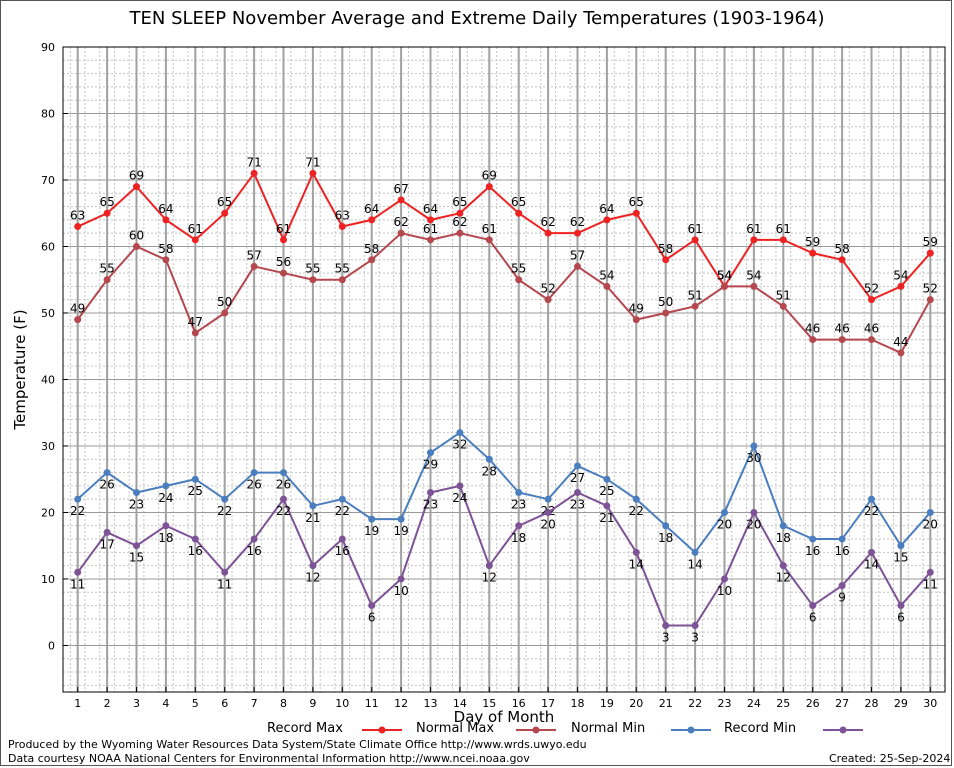 The height and width of the screenshot is (768, 954). What do you see at coordinates (754, 703) in the screenshot?
I see `x-tick-label: 24` at bounding box center [754, 703].